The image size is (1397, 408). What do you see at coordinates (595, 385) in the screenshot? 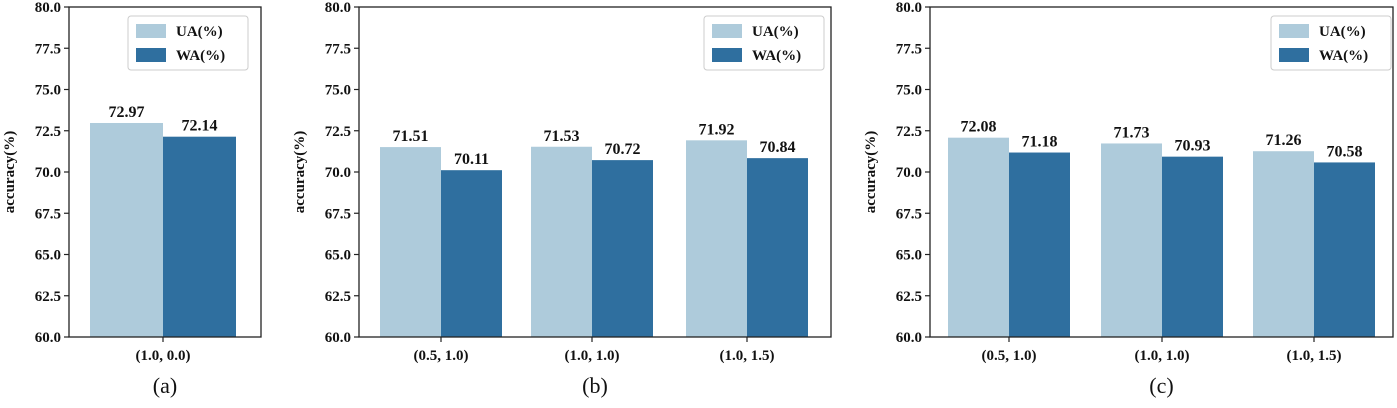
I see `panel-caption: (b)` at bounding box center [595, 385].